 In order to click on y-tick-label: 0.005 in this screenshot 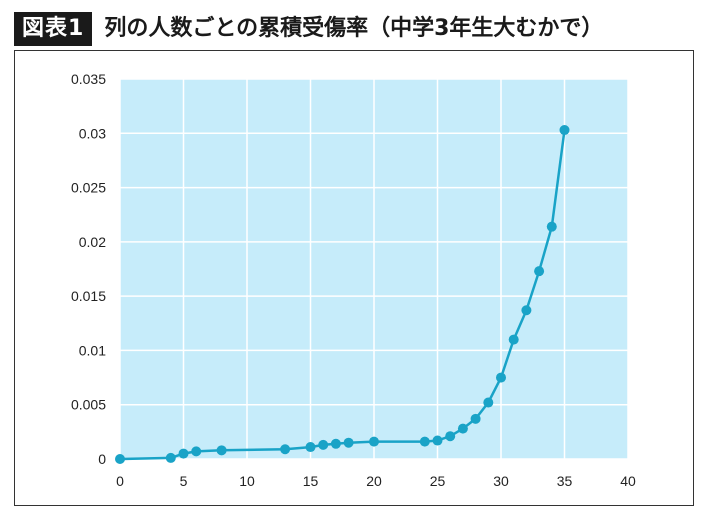, I will do `click(88, 405)`.